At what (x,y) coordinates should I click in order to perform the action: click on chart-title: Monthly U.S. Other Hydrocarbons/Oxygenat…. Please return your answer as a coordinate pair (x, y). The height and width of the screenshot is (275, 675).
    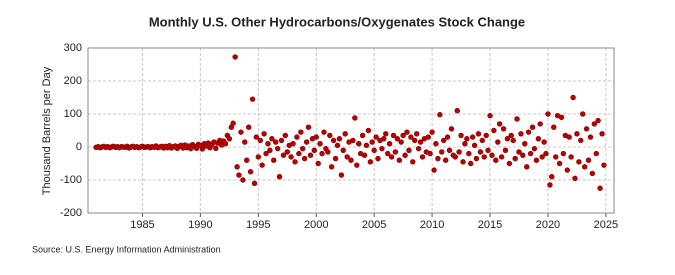
    Looking at the image, I should click on (337, 21).